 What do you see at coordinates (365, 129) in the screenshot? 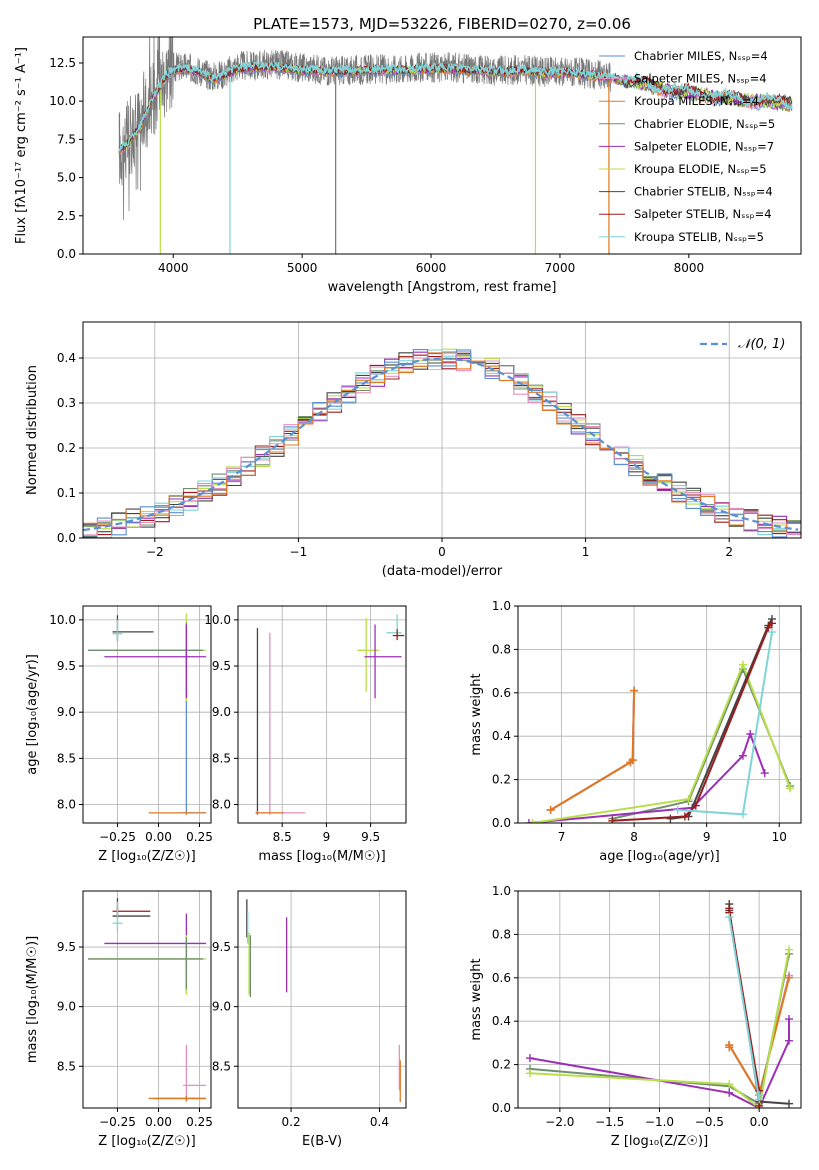
I see `observed-spectrum` at bounding box center [365, 129].